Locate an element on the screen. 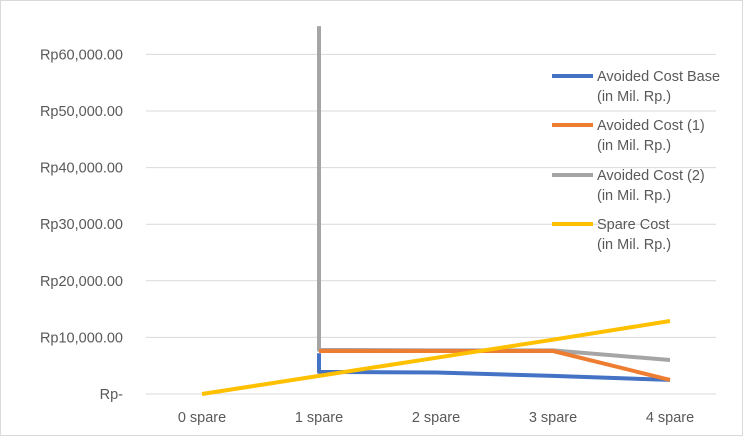 The height and width of the screenshot is (436, 743). y-tick-label: Rp40,000.00 is located at coordinates (81, 169).